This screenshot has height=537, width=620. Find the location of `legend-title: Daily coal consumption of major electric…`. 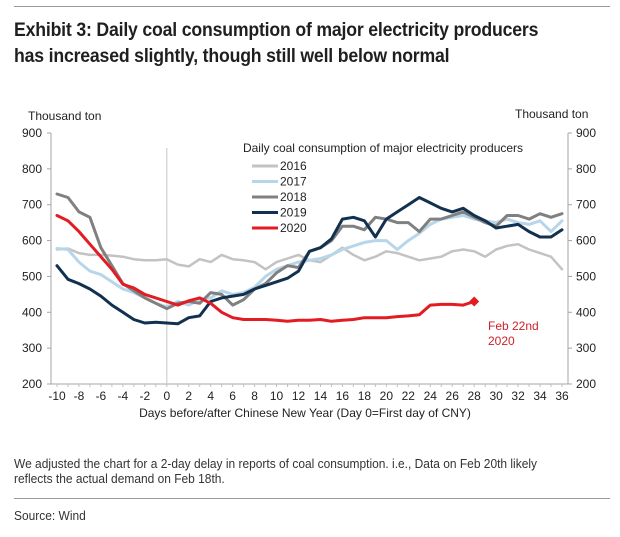

legend-title: Daily coal consumption of major electric… is located at coordinates (383, 148).